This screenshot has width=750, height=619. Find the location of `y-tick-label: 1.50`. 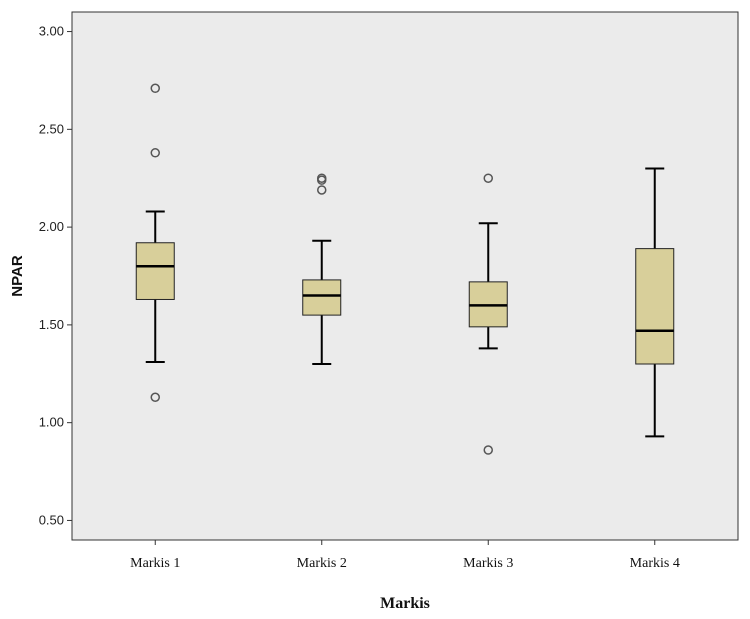

y-tick-label: 1.50 is located at coordinates (51, 324).